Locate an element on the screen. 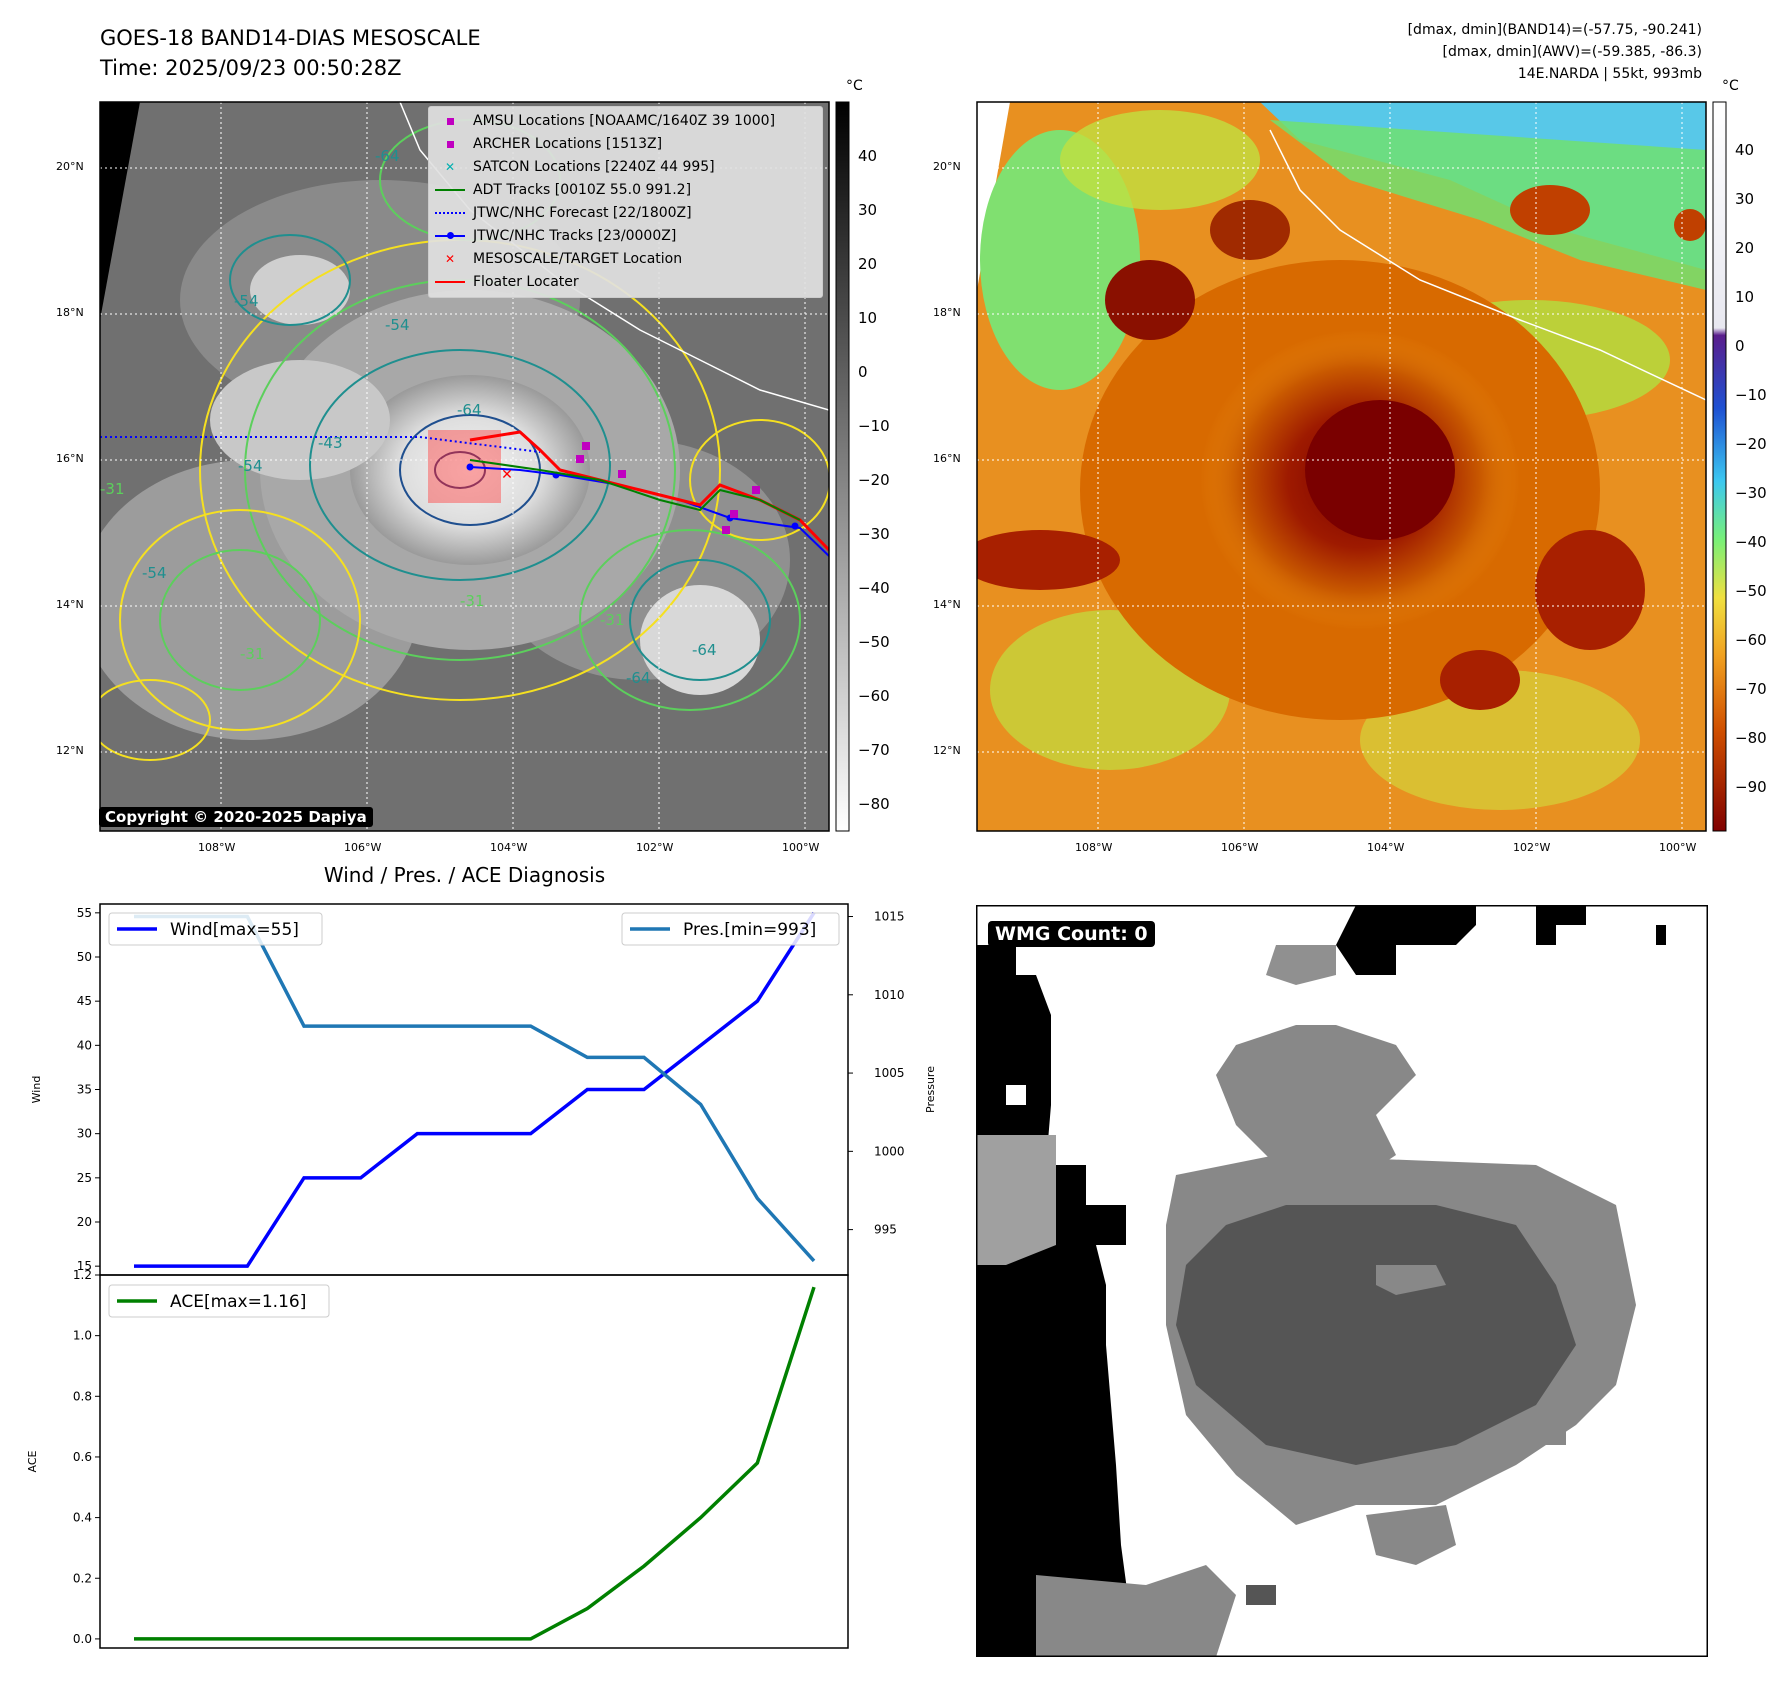 The image size is (1792, 1690). wind-axis-label: Wind is located at coordinates (36, 1090).